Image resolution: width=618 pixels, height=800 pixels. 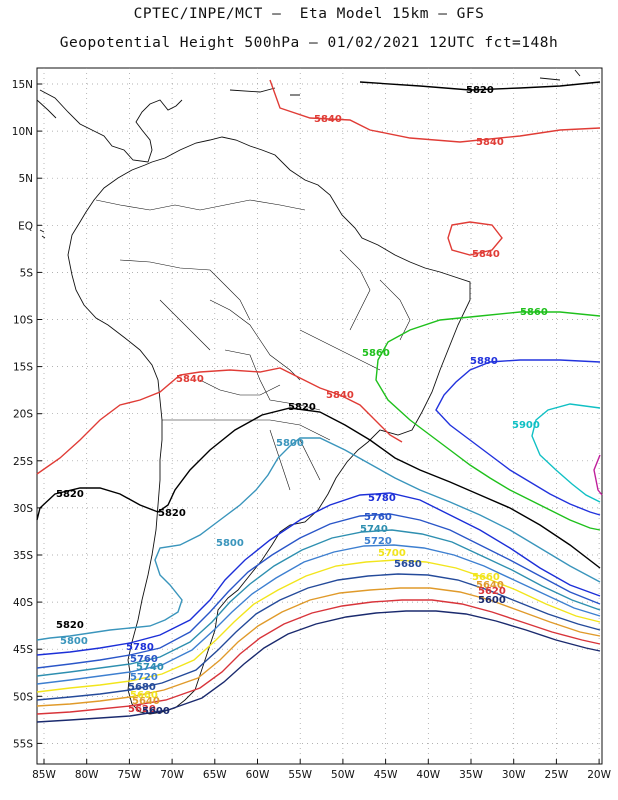 What do you see at coordinates (23, 462) in the screenshot?
I see `lat-label: 25S` at bounding box center [23, 462].